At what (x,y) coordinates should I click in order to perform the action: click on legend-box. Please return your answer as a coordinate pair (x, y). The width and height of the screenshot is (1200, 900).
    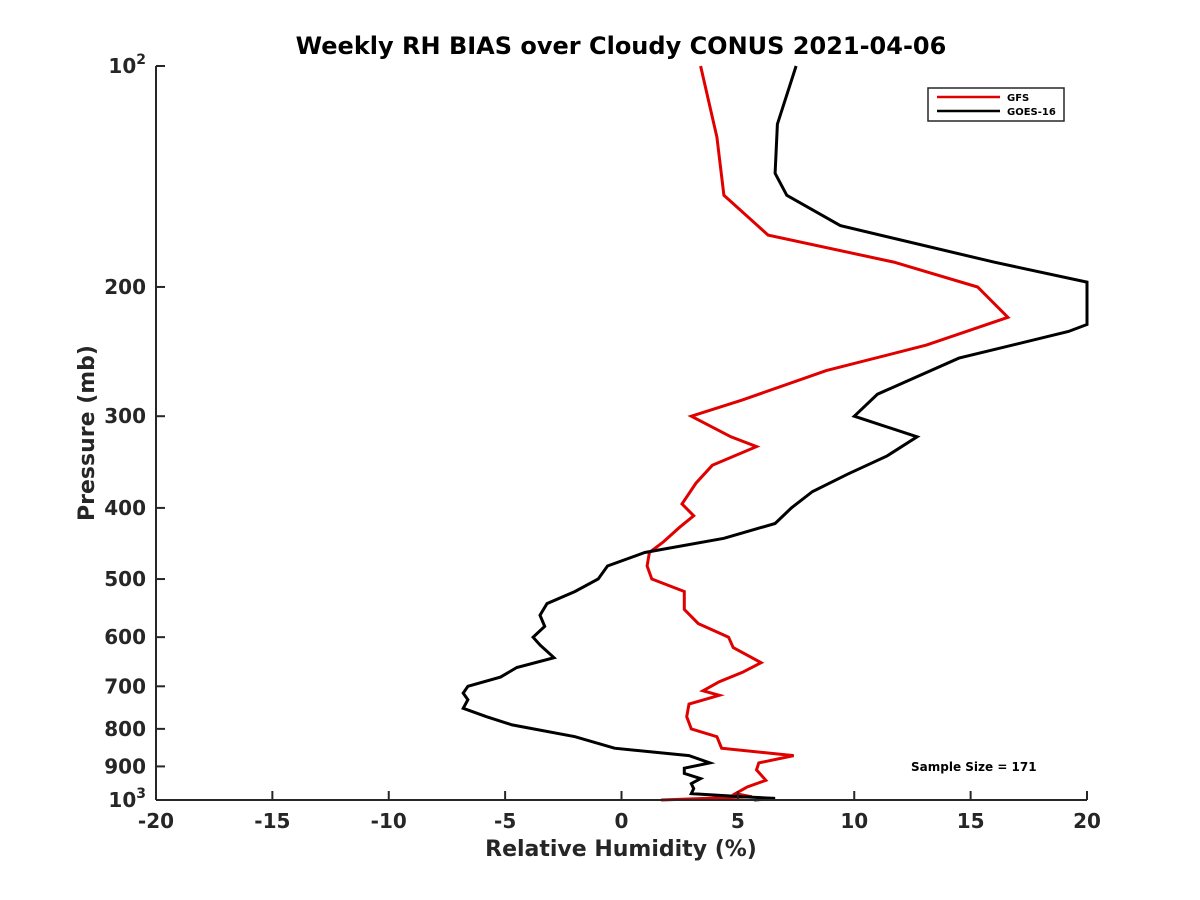
    Looking at the image, I should click on (996, 104).